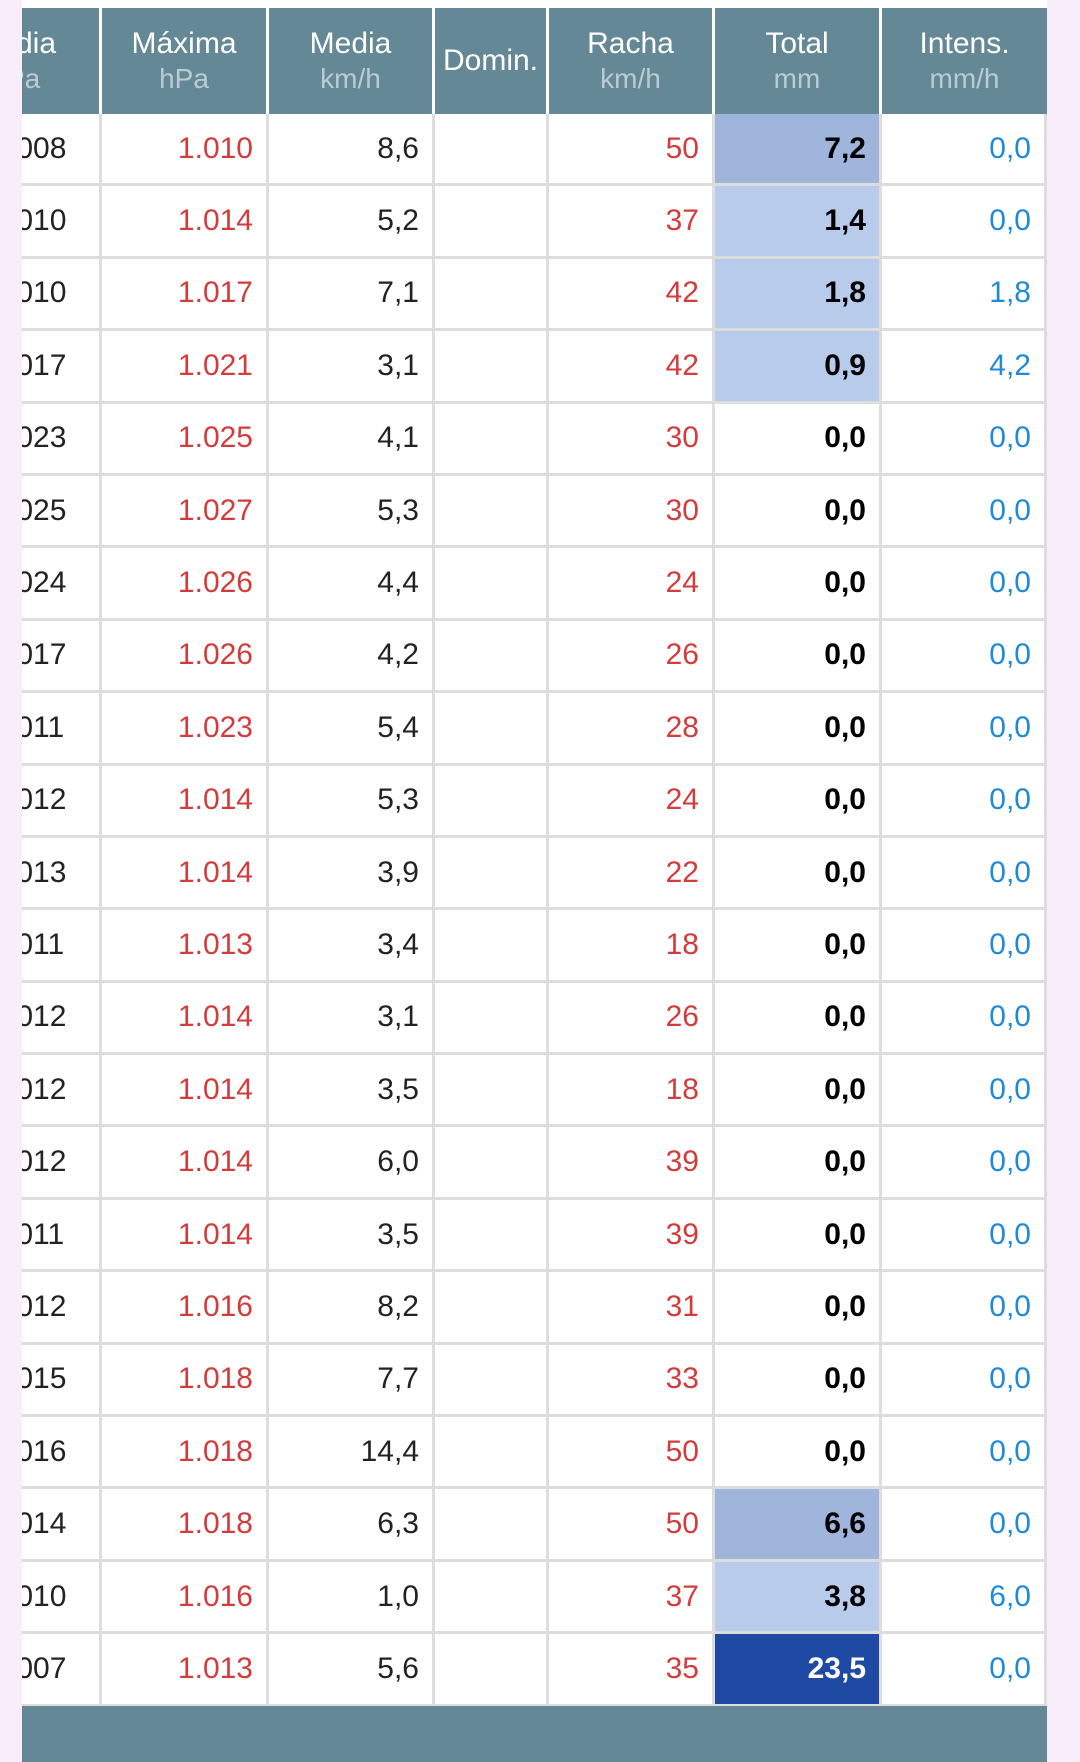 The height and width of the screenshot is (1762, 1080). I want to click on wind-media-cell: 1,0, so click(352, 1598).